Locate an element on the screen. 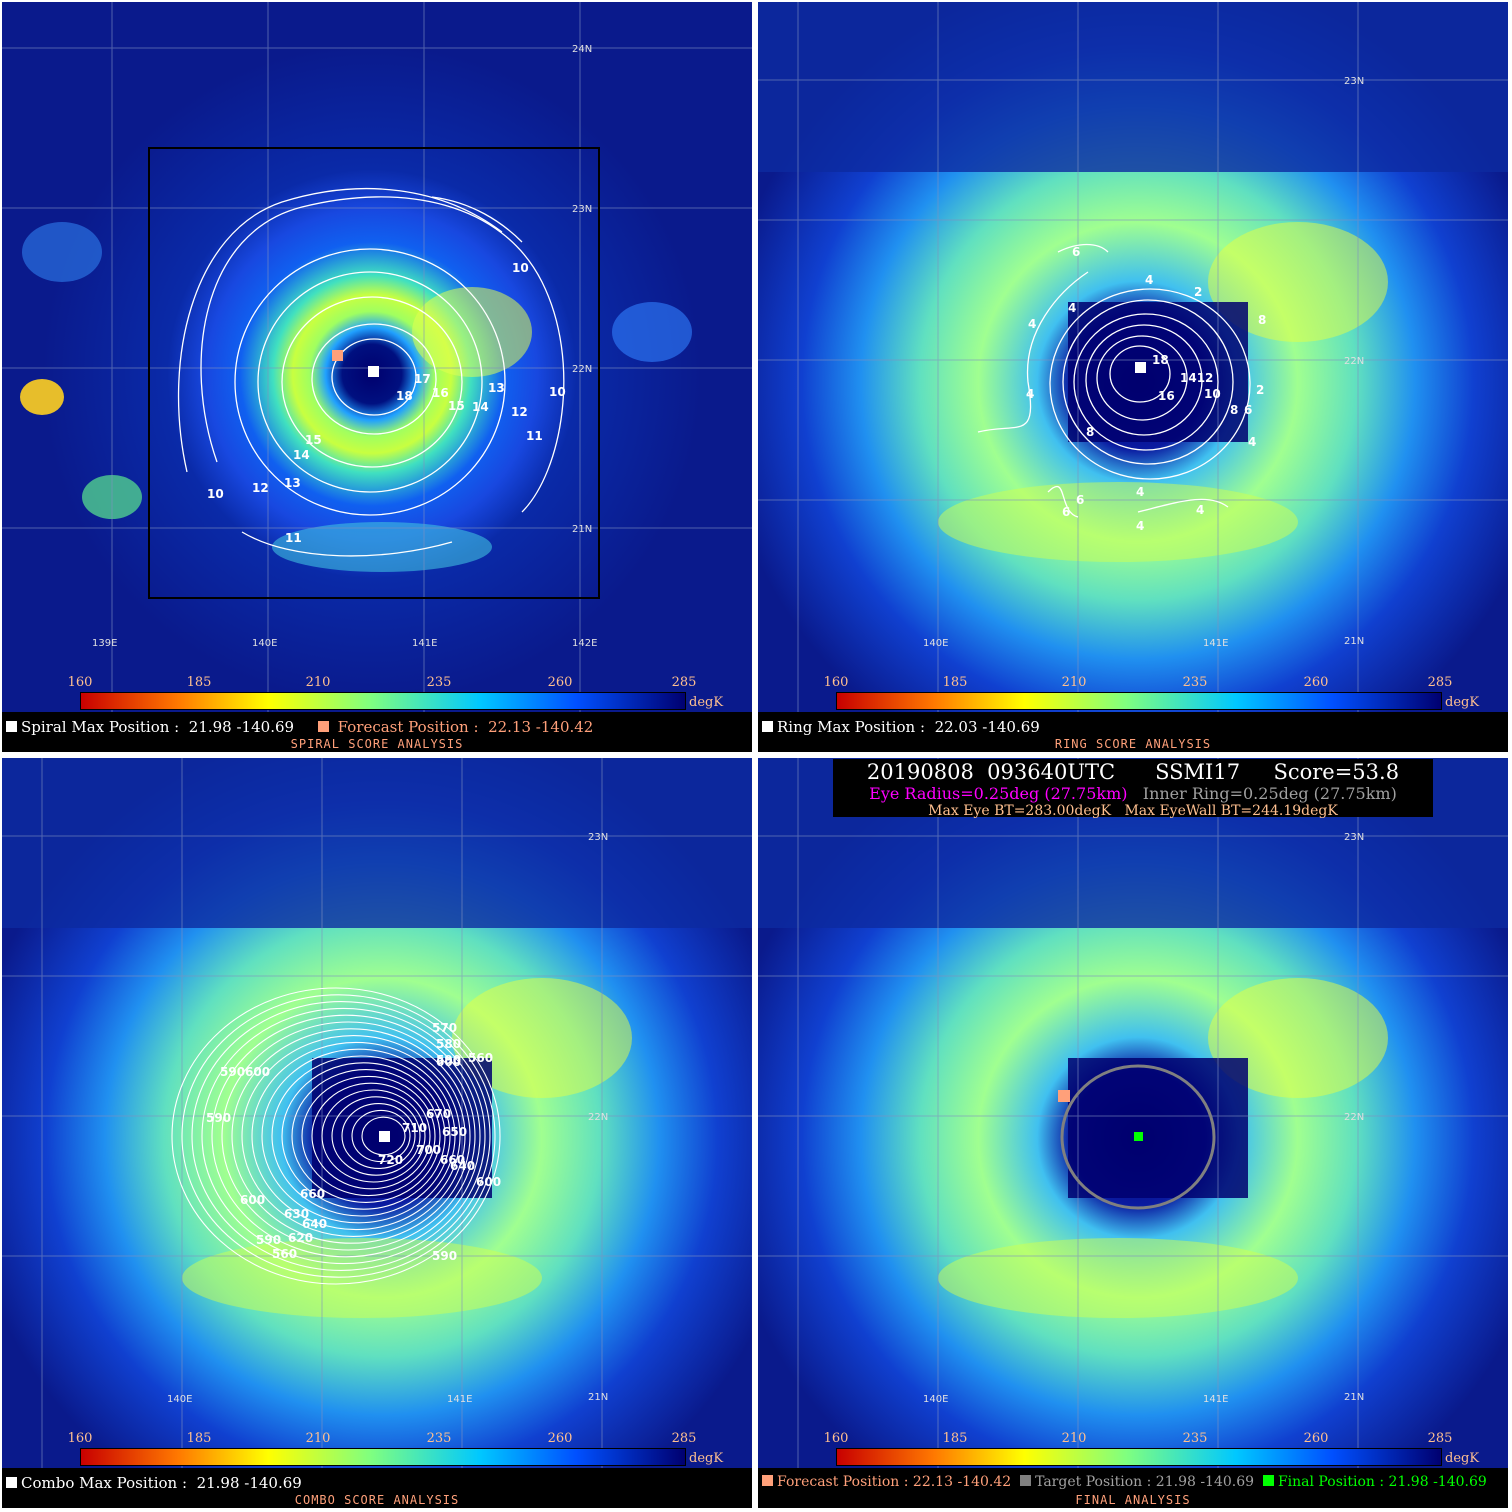 This screenshot has width=1512, height=1512. forecast-value: 22.13 -140.42 is located at coordinates (541, 727).